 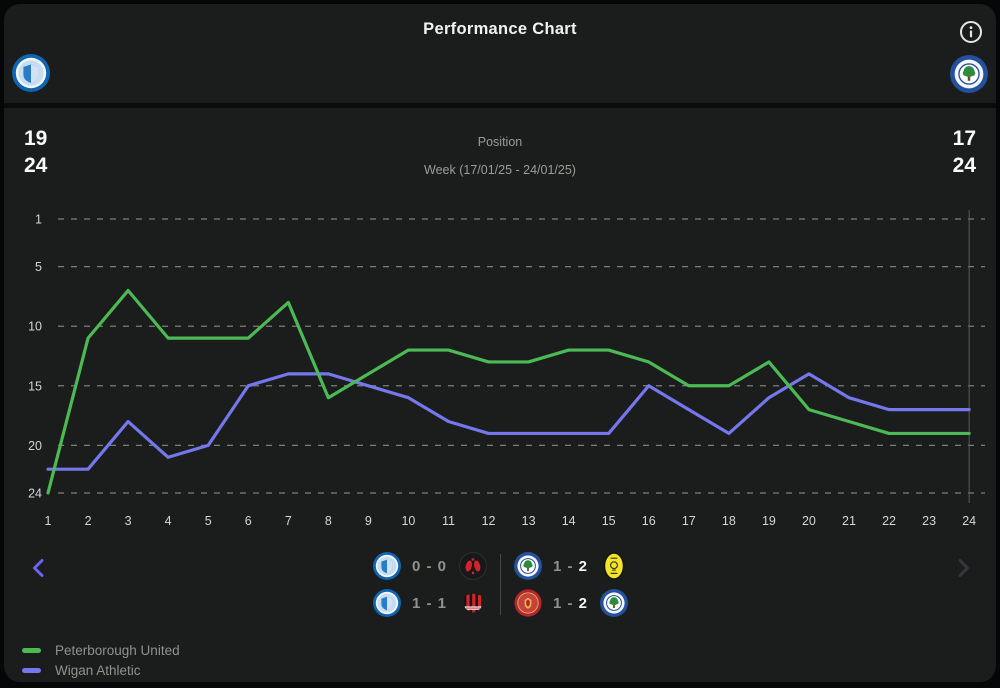 What do you see at coordinates (368, 521) in the screenshot?
I see `x-tick-label: 9` at bounding box center [368, 521].